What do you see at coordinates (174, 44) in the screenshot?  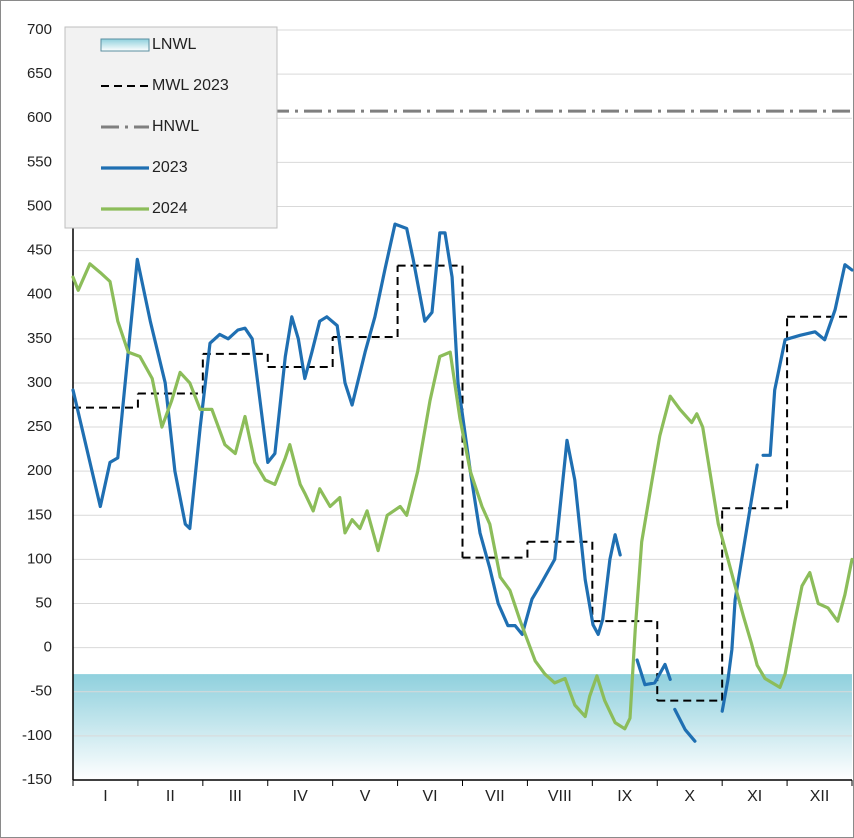 I see `legend-label: LNWL` at bounding box center [174, 44].